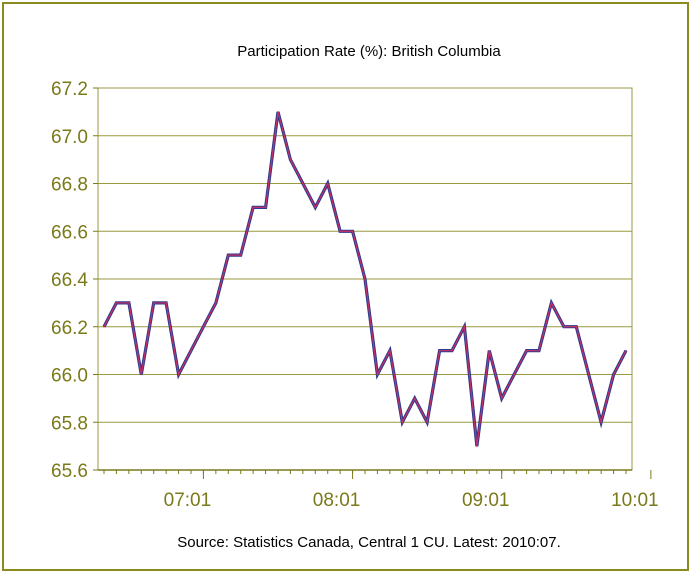  Describe the element at coordinates (378, 490) in the screenshot. I see `x-axis: 07:01 08:01 09:01 10:01` at that location.